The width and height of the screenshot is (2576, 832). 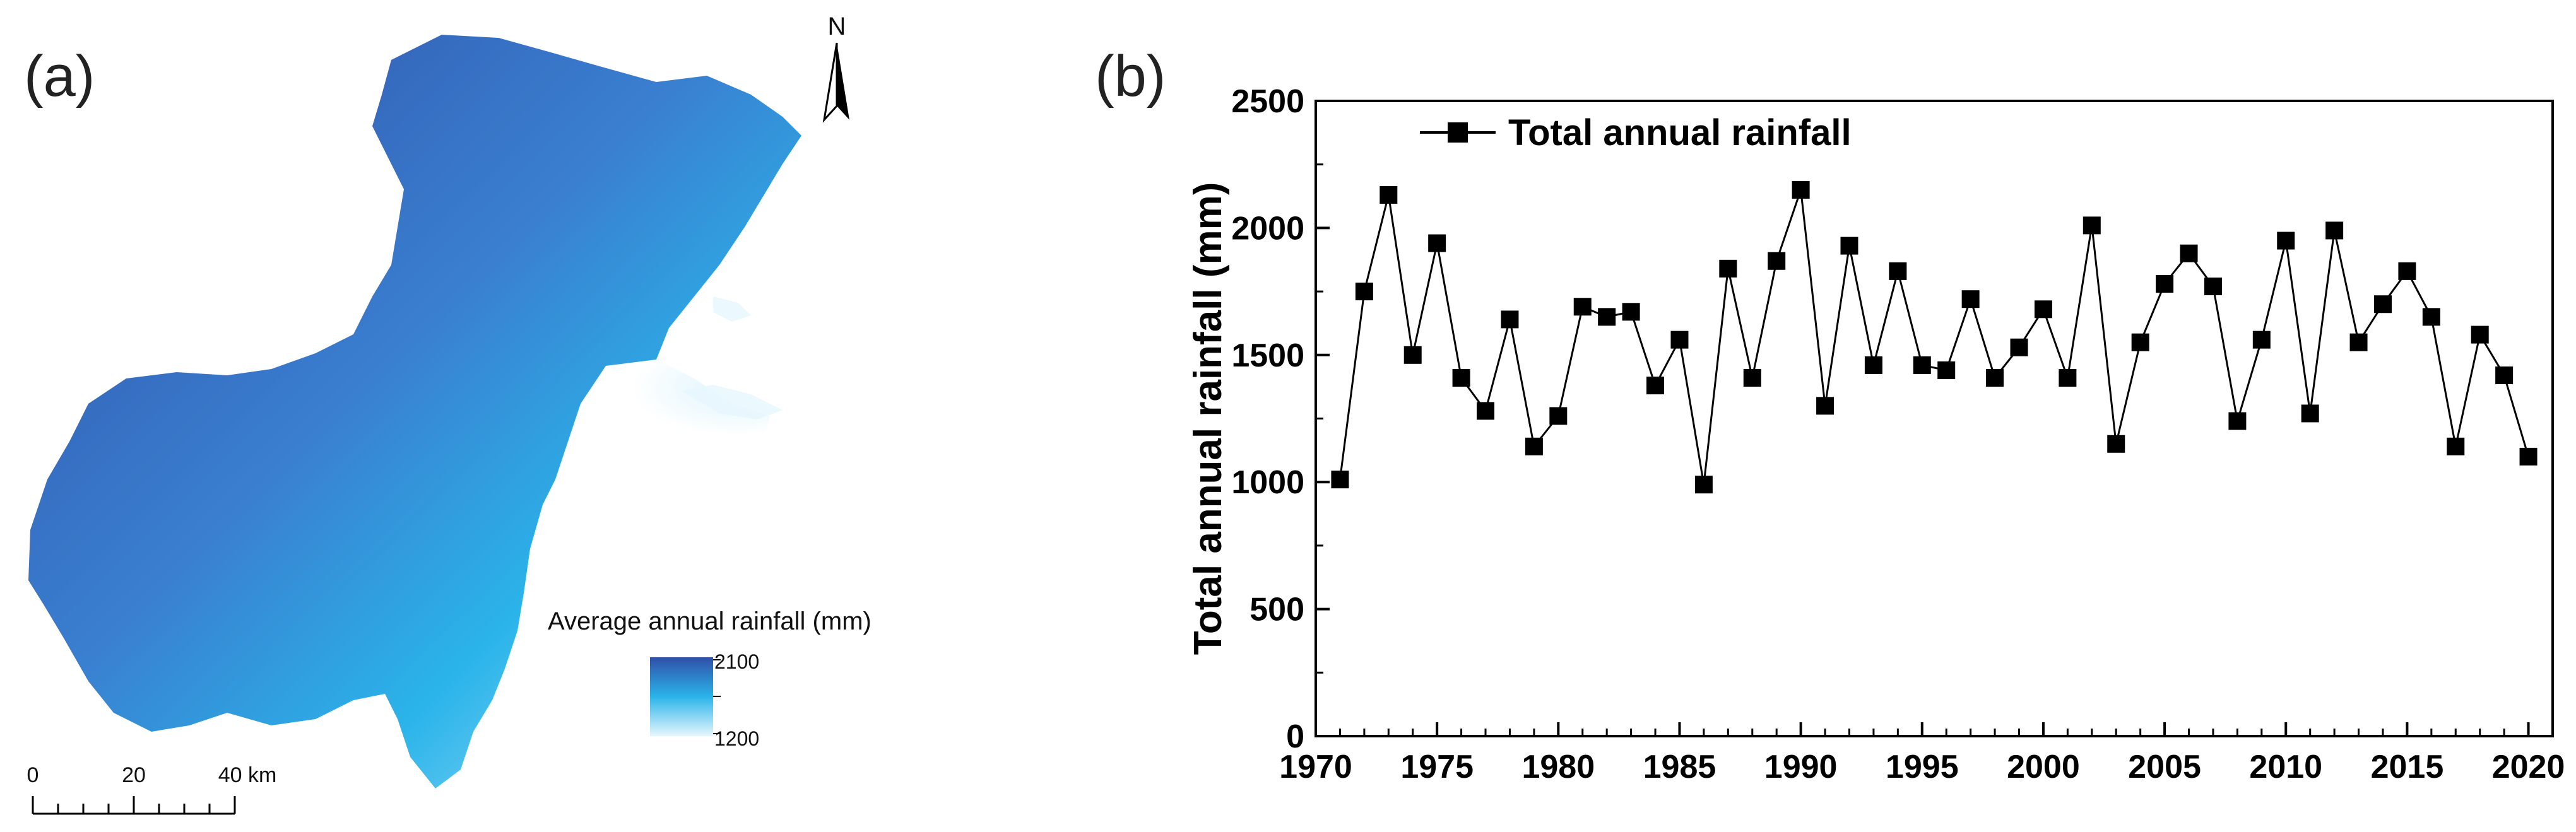 I want to click on y-tick-label: 1500, so click(x=1268, y=355).